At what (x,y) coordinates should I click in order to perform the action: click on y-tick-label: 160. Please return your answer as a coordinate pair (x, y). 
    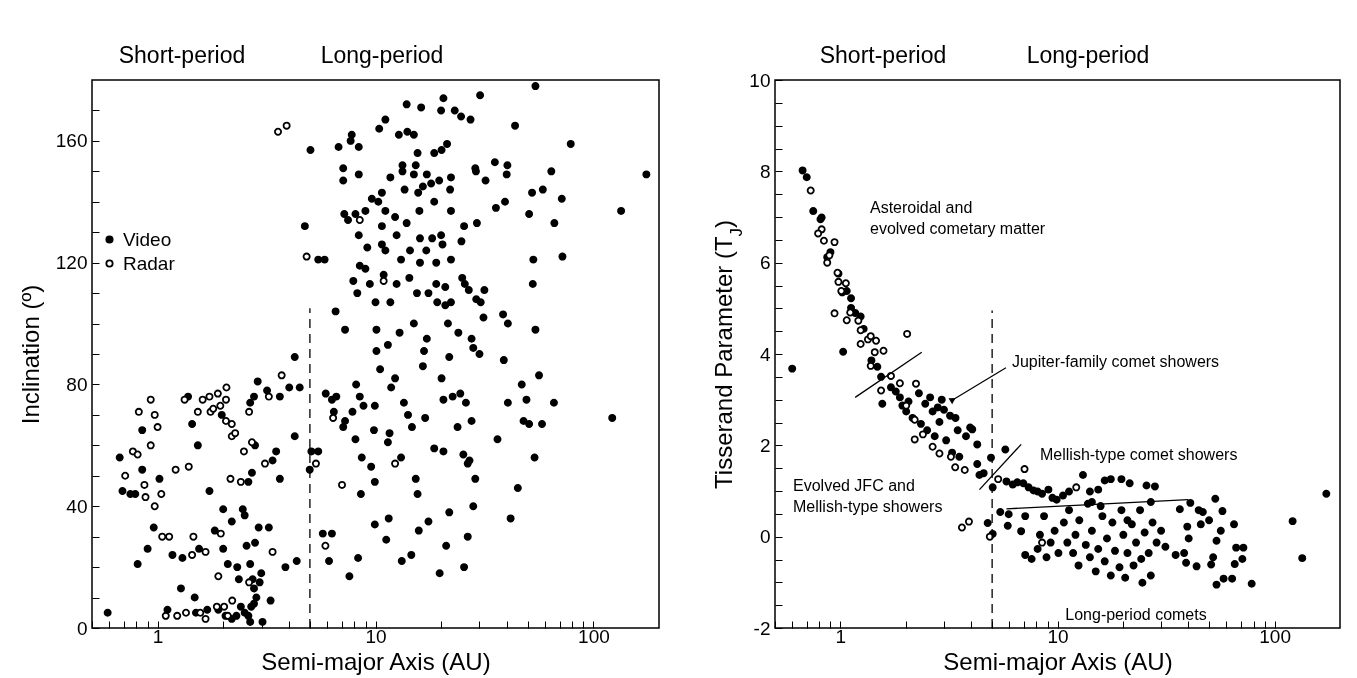
    Looking at the image, I should click on (71, 141).